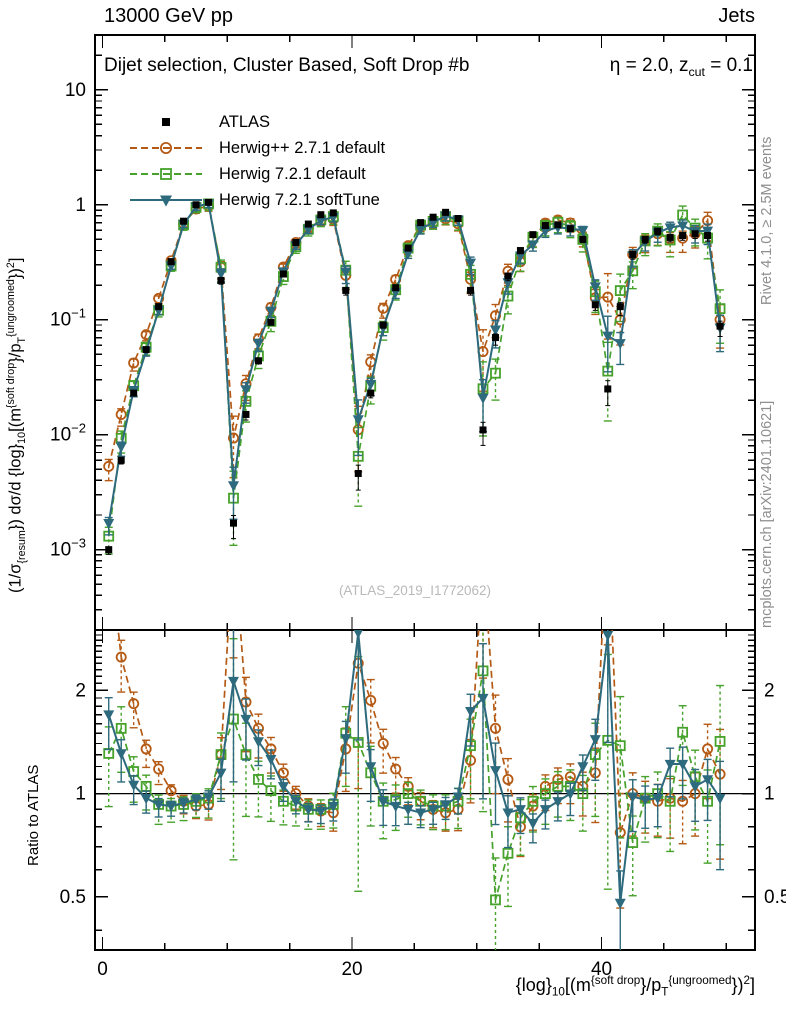 Image resolution: width=786 pixels, height=1024 pixels. Describe the element at coordinates (168, 16) in the screenshot. I see `beam-energy-label: 13000 GeV pp` at that location.